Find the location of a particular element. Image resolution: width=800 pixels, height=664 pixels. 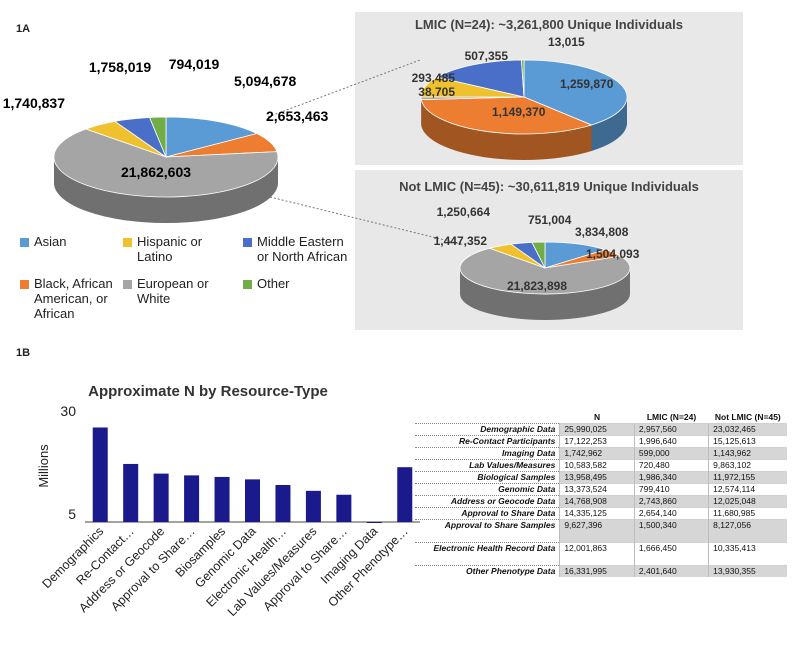

table-row-label: Imaging Data is located at coordinates (487, 453).